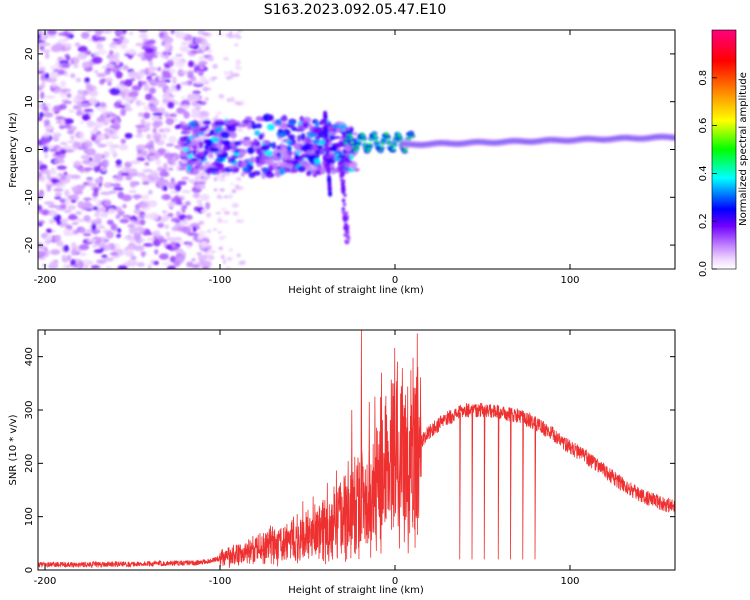 The image size is (750, 600). What do you see at coordinates (29, 101) in the screenshot?
I see `spectrogram-y-tick-label: 10` at bounding box center [29, 101].